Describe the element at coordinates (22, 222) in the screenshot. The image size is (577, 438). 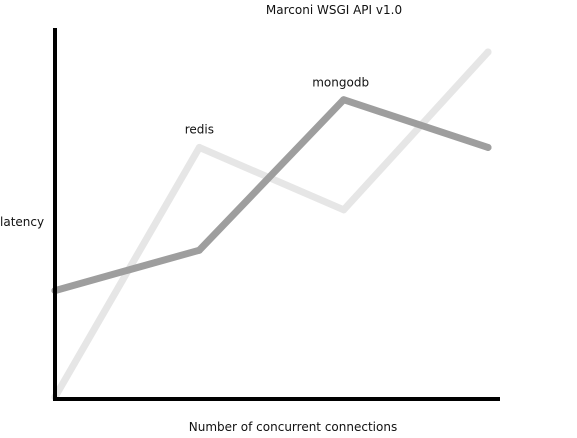
I see `y-axis-label: latency` at that location.